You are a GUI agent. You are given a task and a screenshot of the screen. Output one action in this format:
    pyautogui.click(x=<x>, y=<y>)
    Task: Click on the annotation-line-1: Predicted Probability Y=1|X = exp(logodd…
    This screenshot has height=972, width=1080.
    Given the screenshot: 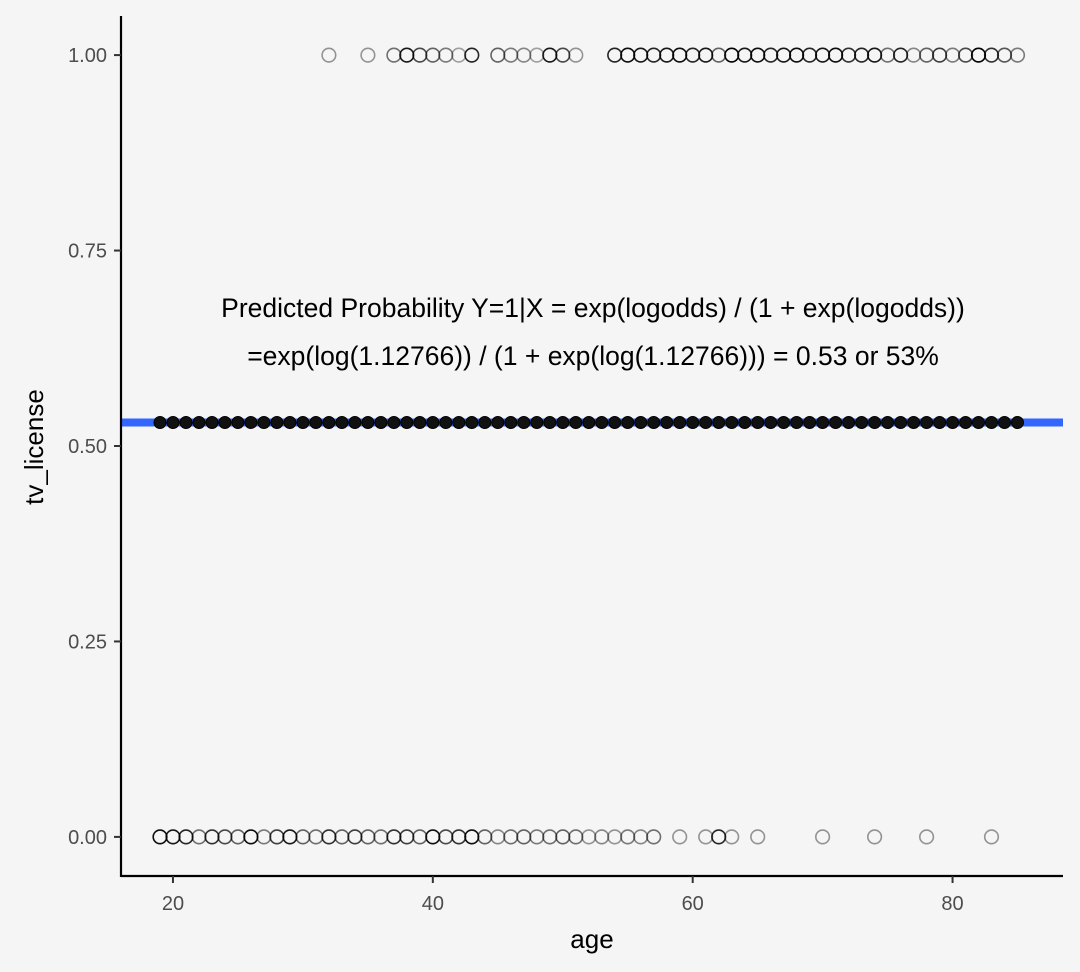 What is the action you would take?
    pyautogui.click(x=593, y=308)
    